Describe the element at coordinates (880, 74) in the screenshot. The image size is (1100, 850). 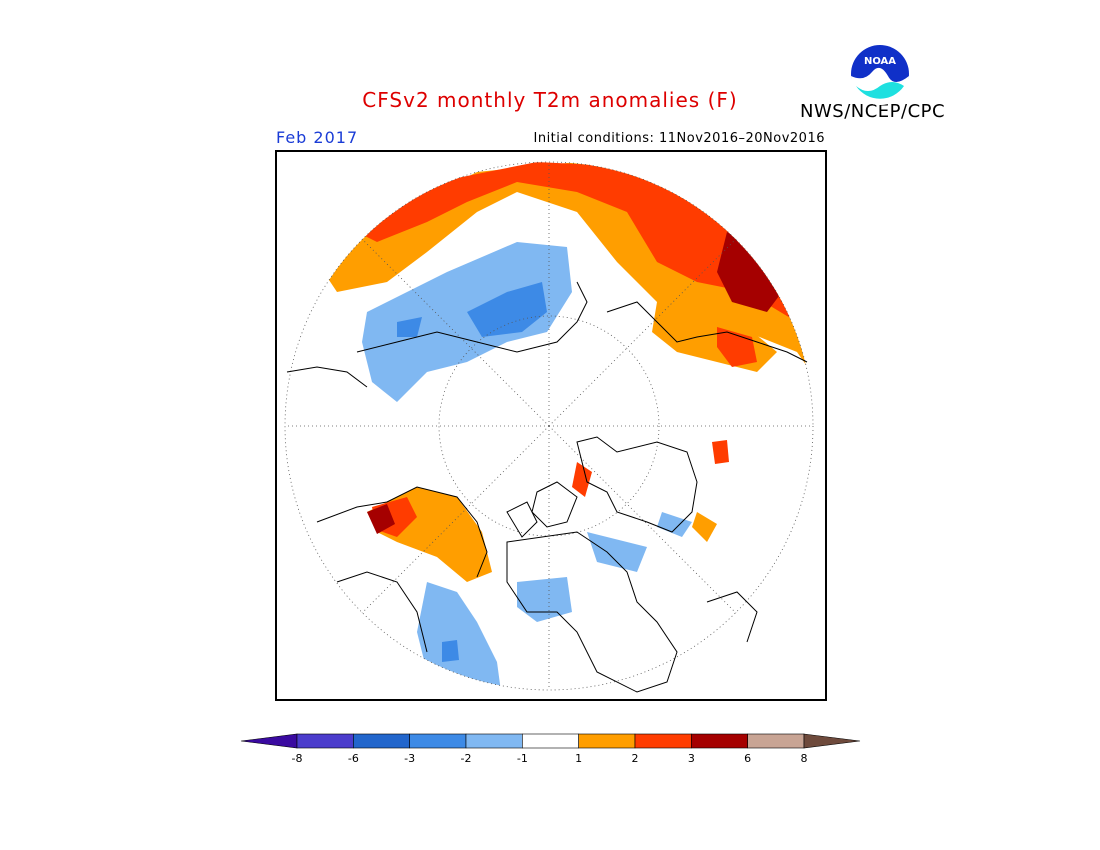
I see `noaa-logo: NOAA` at that location.